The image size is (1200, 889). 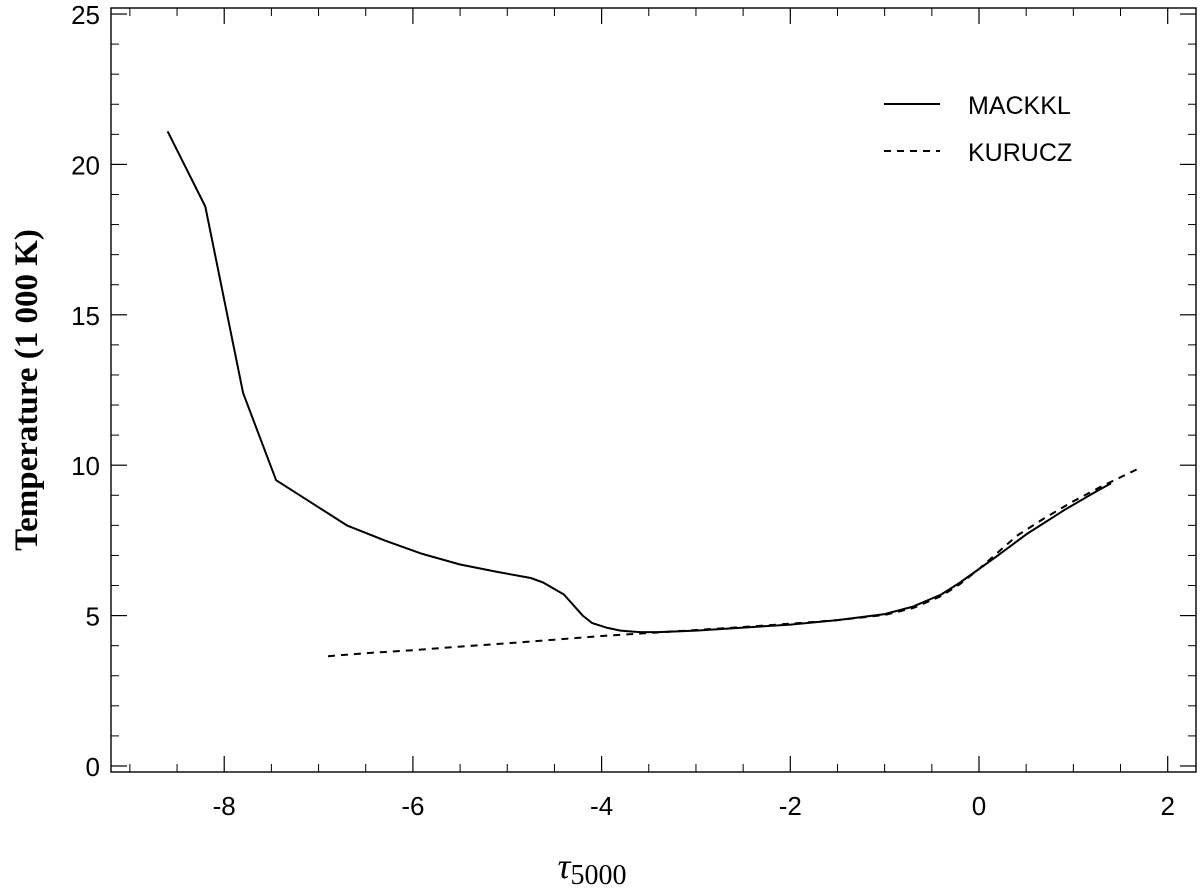 What do you see at coordinates (412, 806) in the screenshot?
I see `x-tick-label: -6` at bounding box center [412, 806].